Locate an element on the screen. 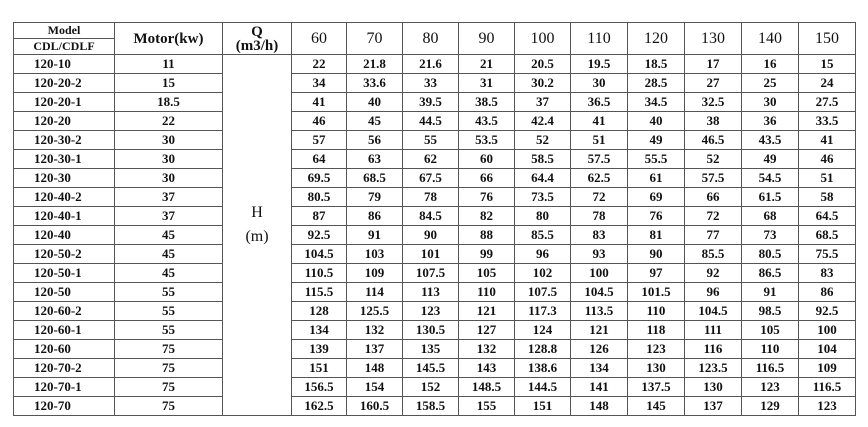  head-value-cell: 17 is located at coordinates (713, 64).